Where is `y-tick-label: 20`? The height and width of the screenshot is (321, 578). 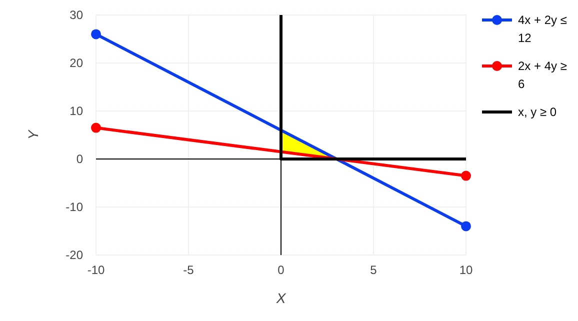
y-tick-label: 20 is located at coordinates (77, 63).